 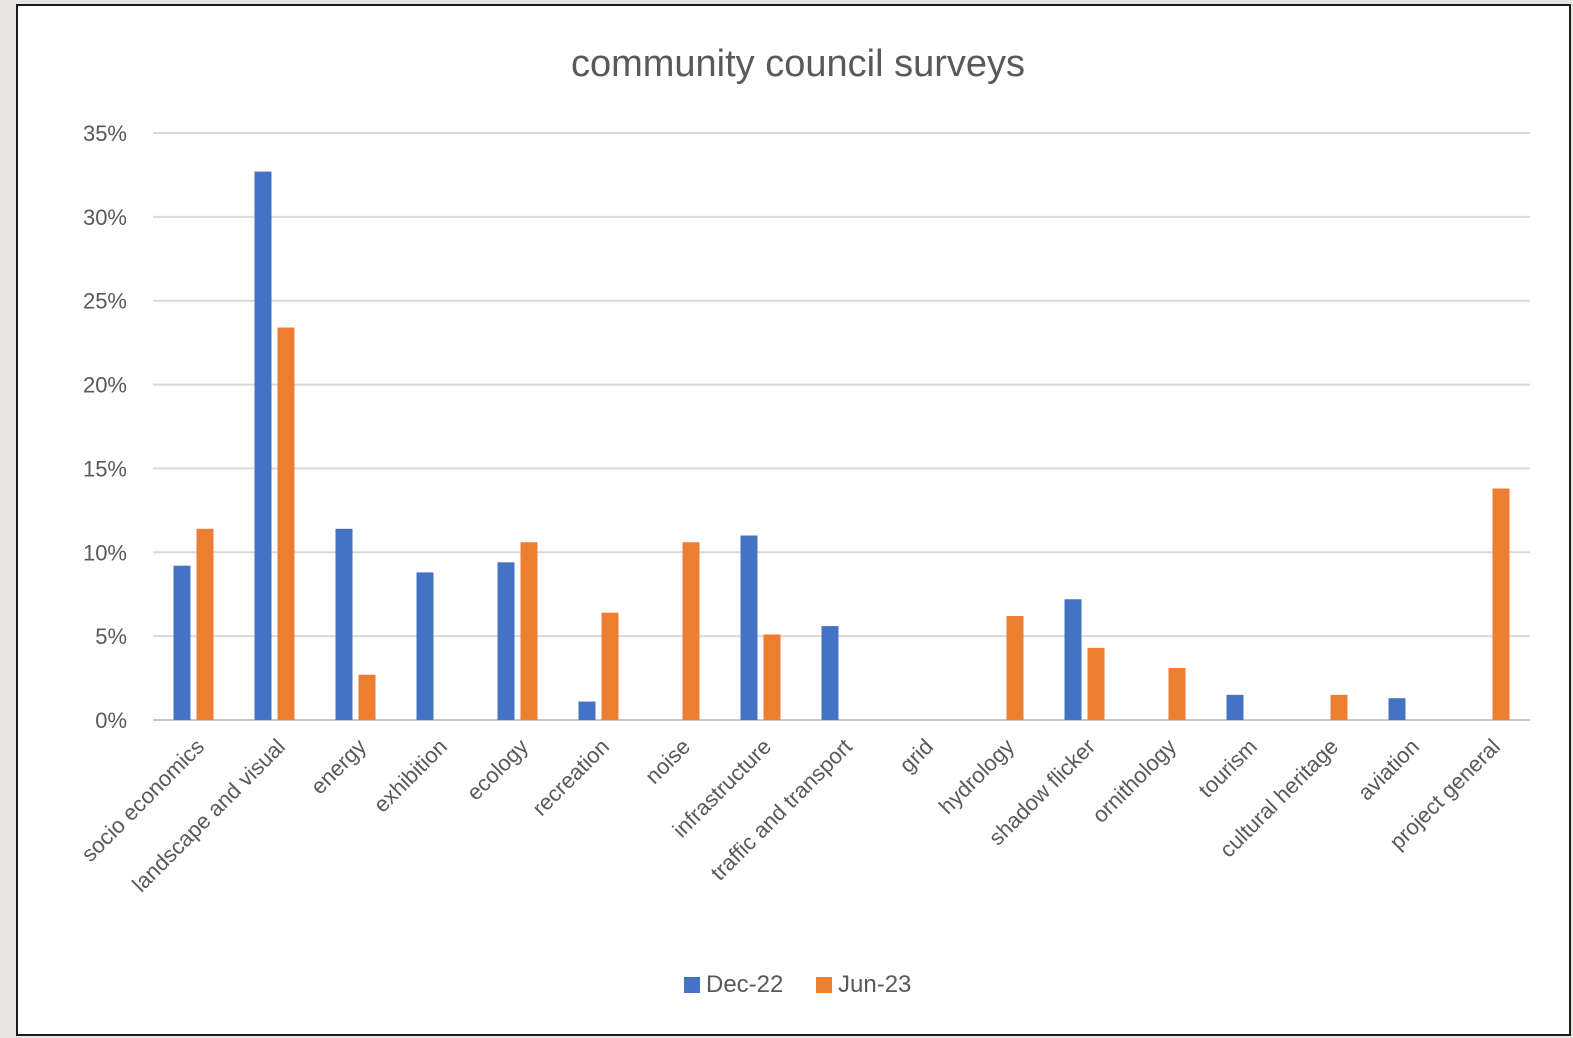 What do you see at coordinates (976, 776) in the screenshot?
I see `x-category-label: hydrology` at bounding box center [976, 776].